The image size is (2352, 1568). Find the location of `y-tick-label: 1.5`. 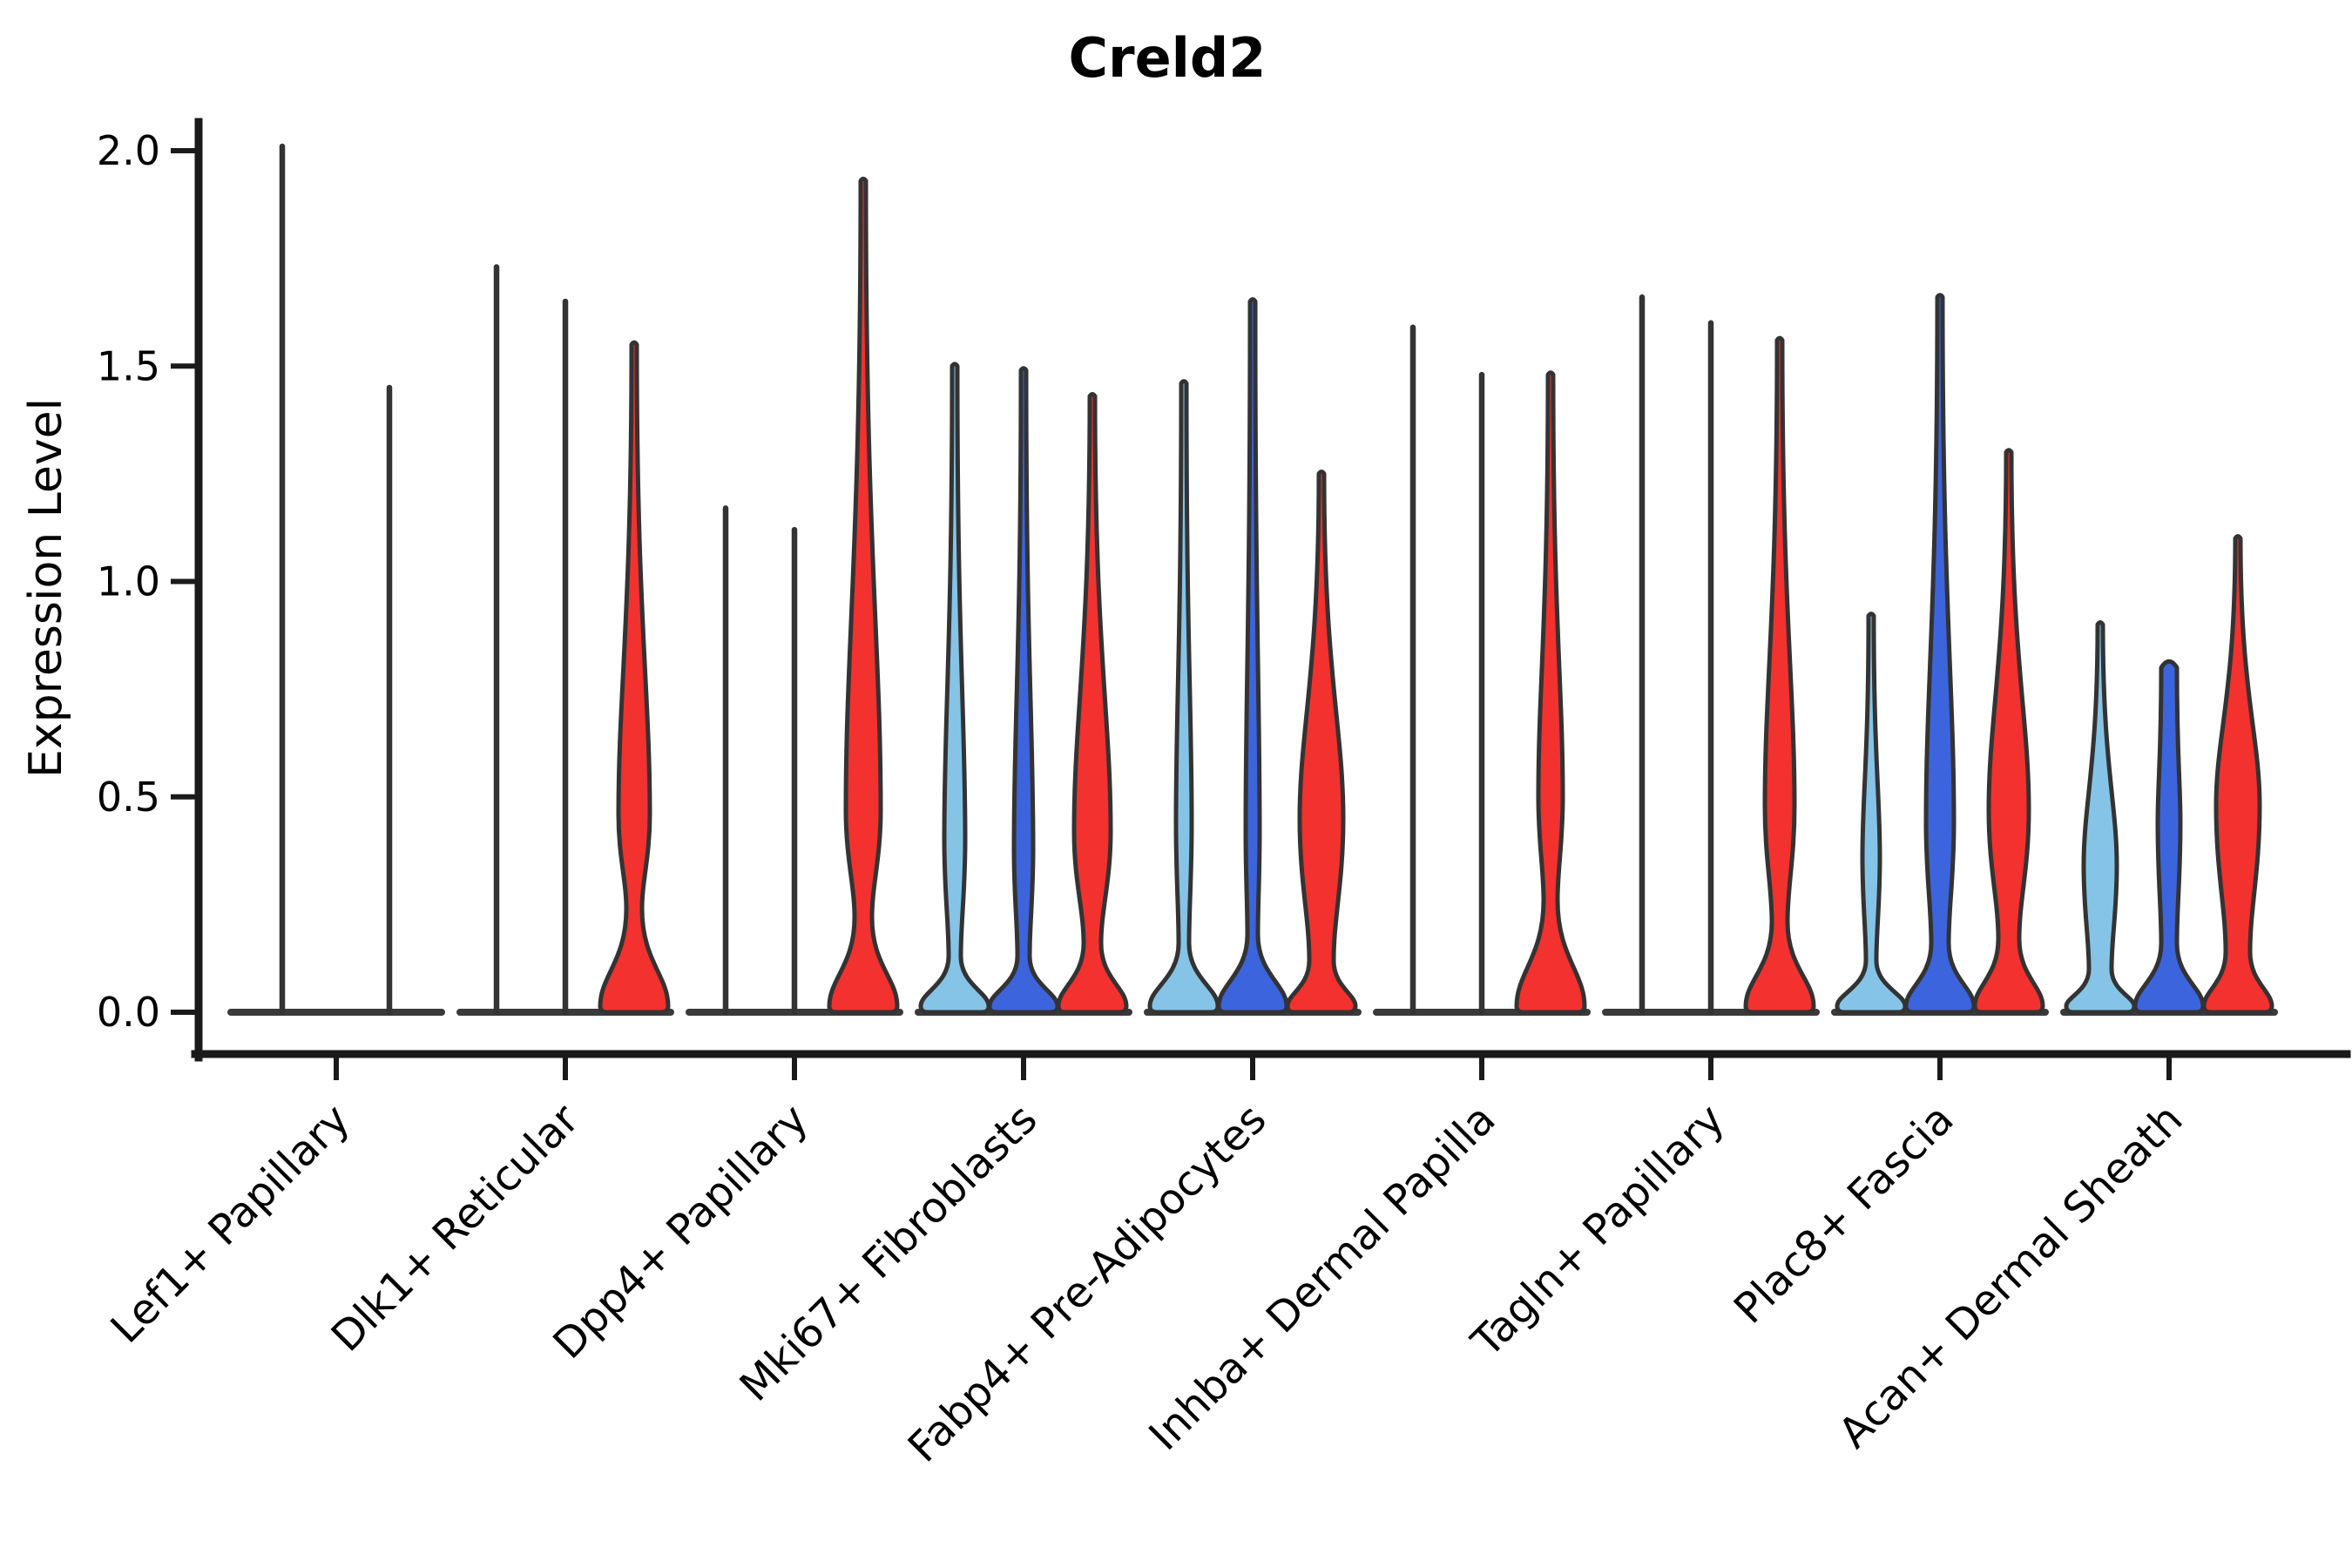

y-tick-label: 1.5 is located at coordinates (129, 366).